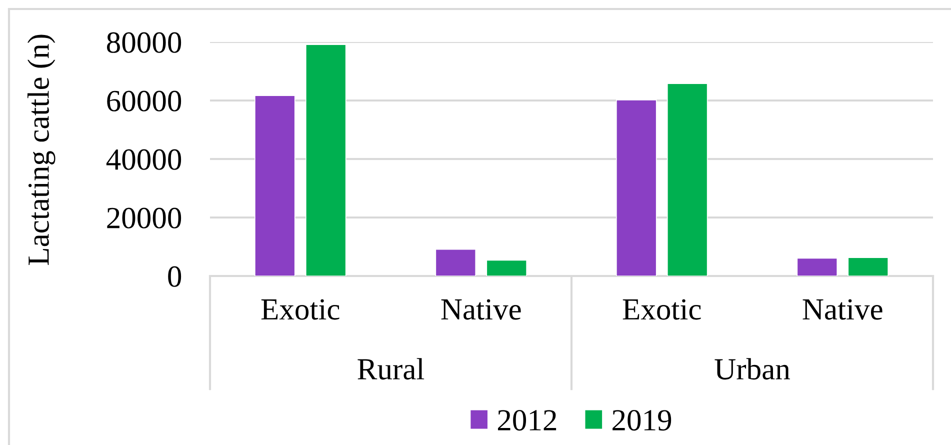  What do you see at coordinates (144, 159) in the screenshot?
I see `y-tick-label: 40000` at bounding box center [144, 159].